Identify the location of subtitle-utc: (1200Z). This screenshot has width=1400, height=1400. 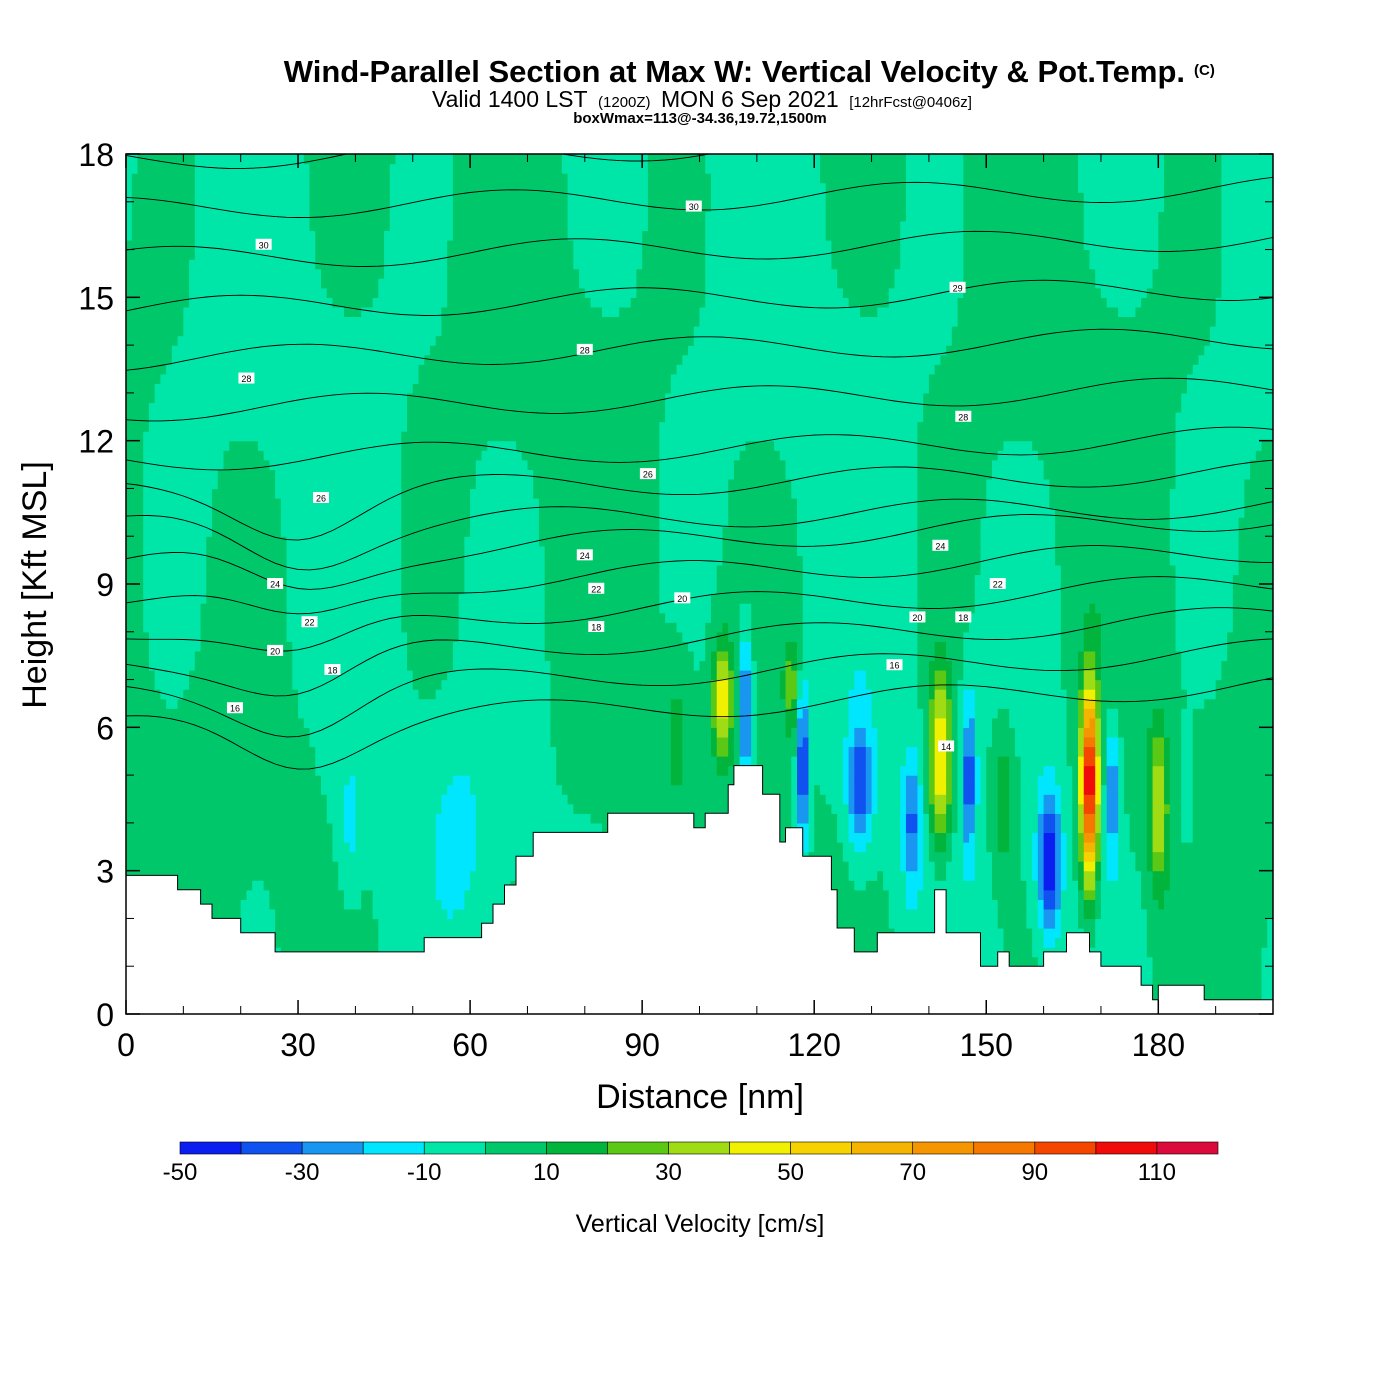
(624, 102).